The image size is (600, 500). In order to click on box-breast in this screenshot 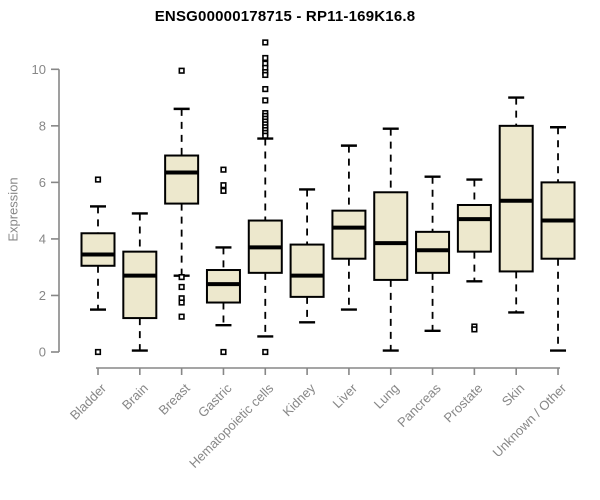, I will do `click(182, 179)`.